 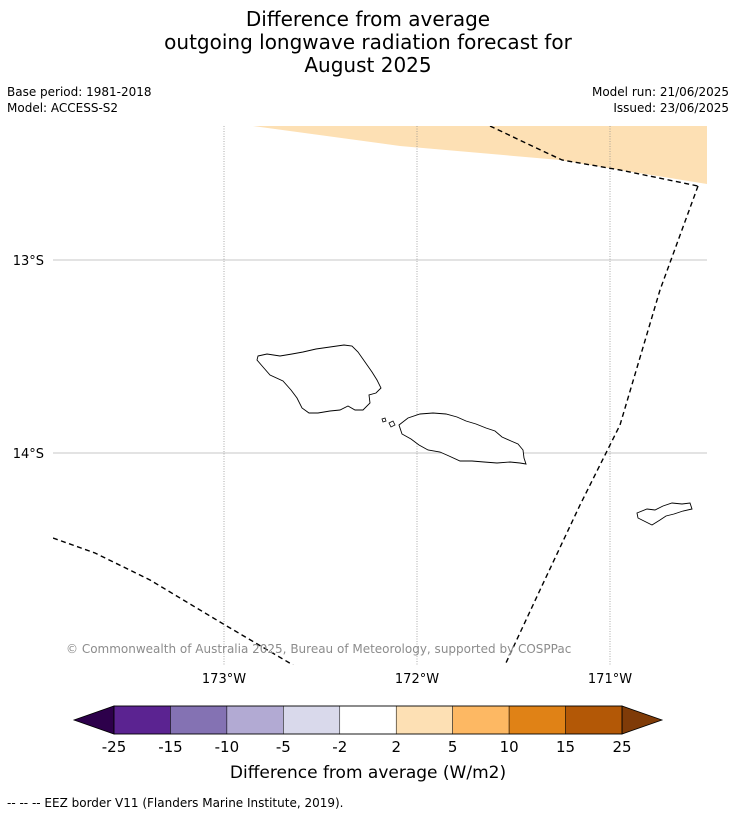 What do you see at coordinates (417, 679) in the screenshot?
I see `lon-label-172: 172°W` at bounding box center [417, 679].